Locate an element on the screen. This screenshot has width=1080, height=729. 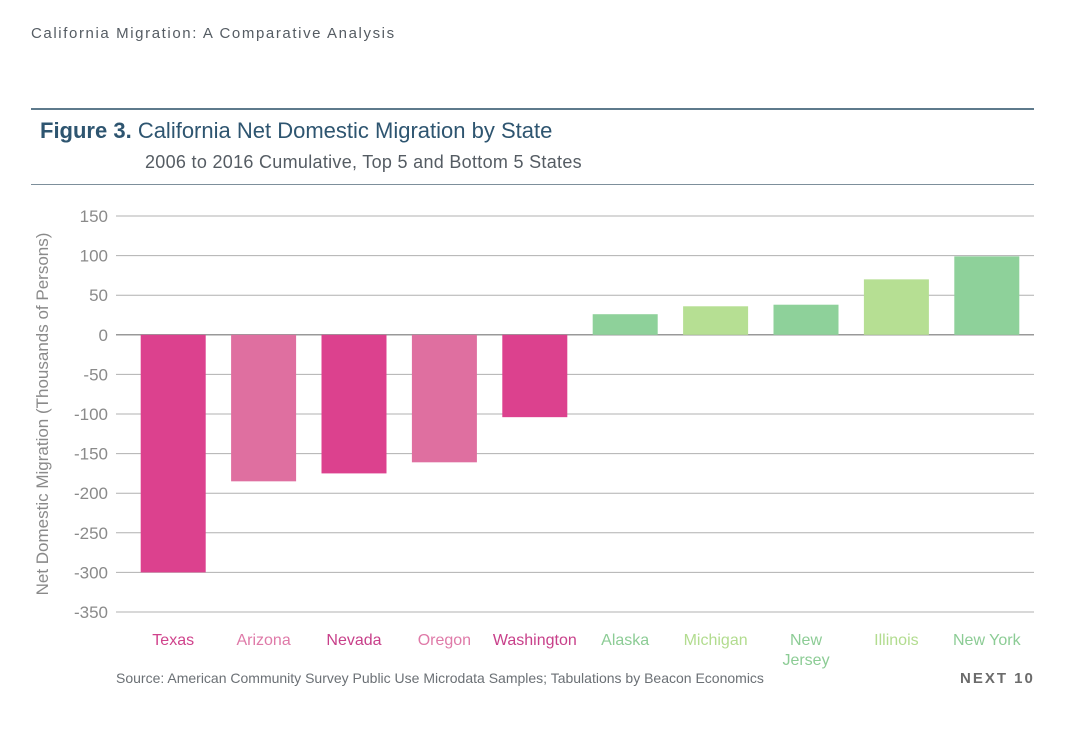
y-tick-labels: 150 100 50 0 -50 -100 -150 -200 -250 -300 -350 is located at coordinates (91, 414).